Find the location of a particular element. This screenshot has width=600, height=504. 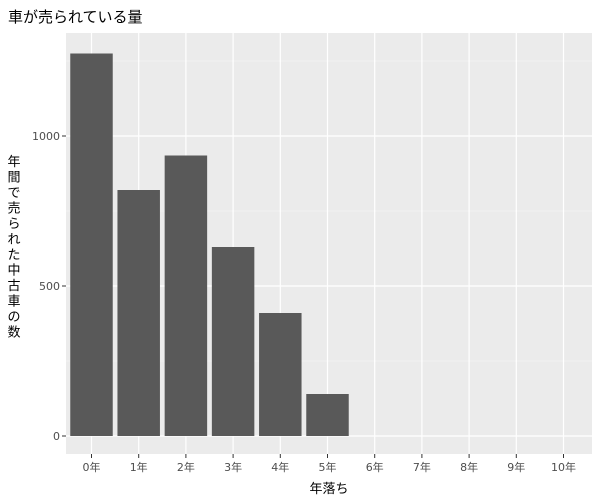

y-tick-label: 0 is located at coordinates (56, 436).